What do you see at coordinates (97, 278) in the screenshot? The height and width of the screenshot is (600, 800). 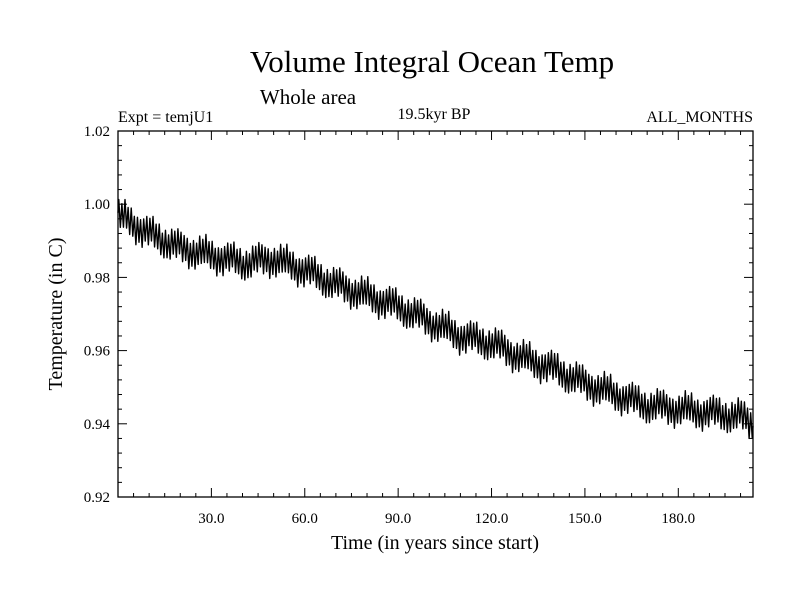 I see `y-tick-label: 0.98` at bounding box center [97, 278].